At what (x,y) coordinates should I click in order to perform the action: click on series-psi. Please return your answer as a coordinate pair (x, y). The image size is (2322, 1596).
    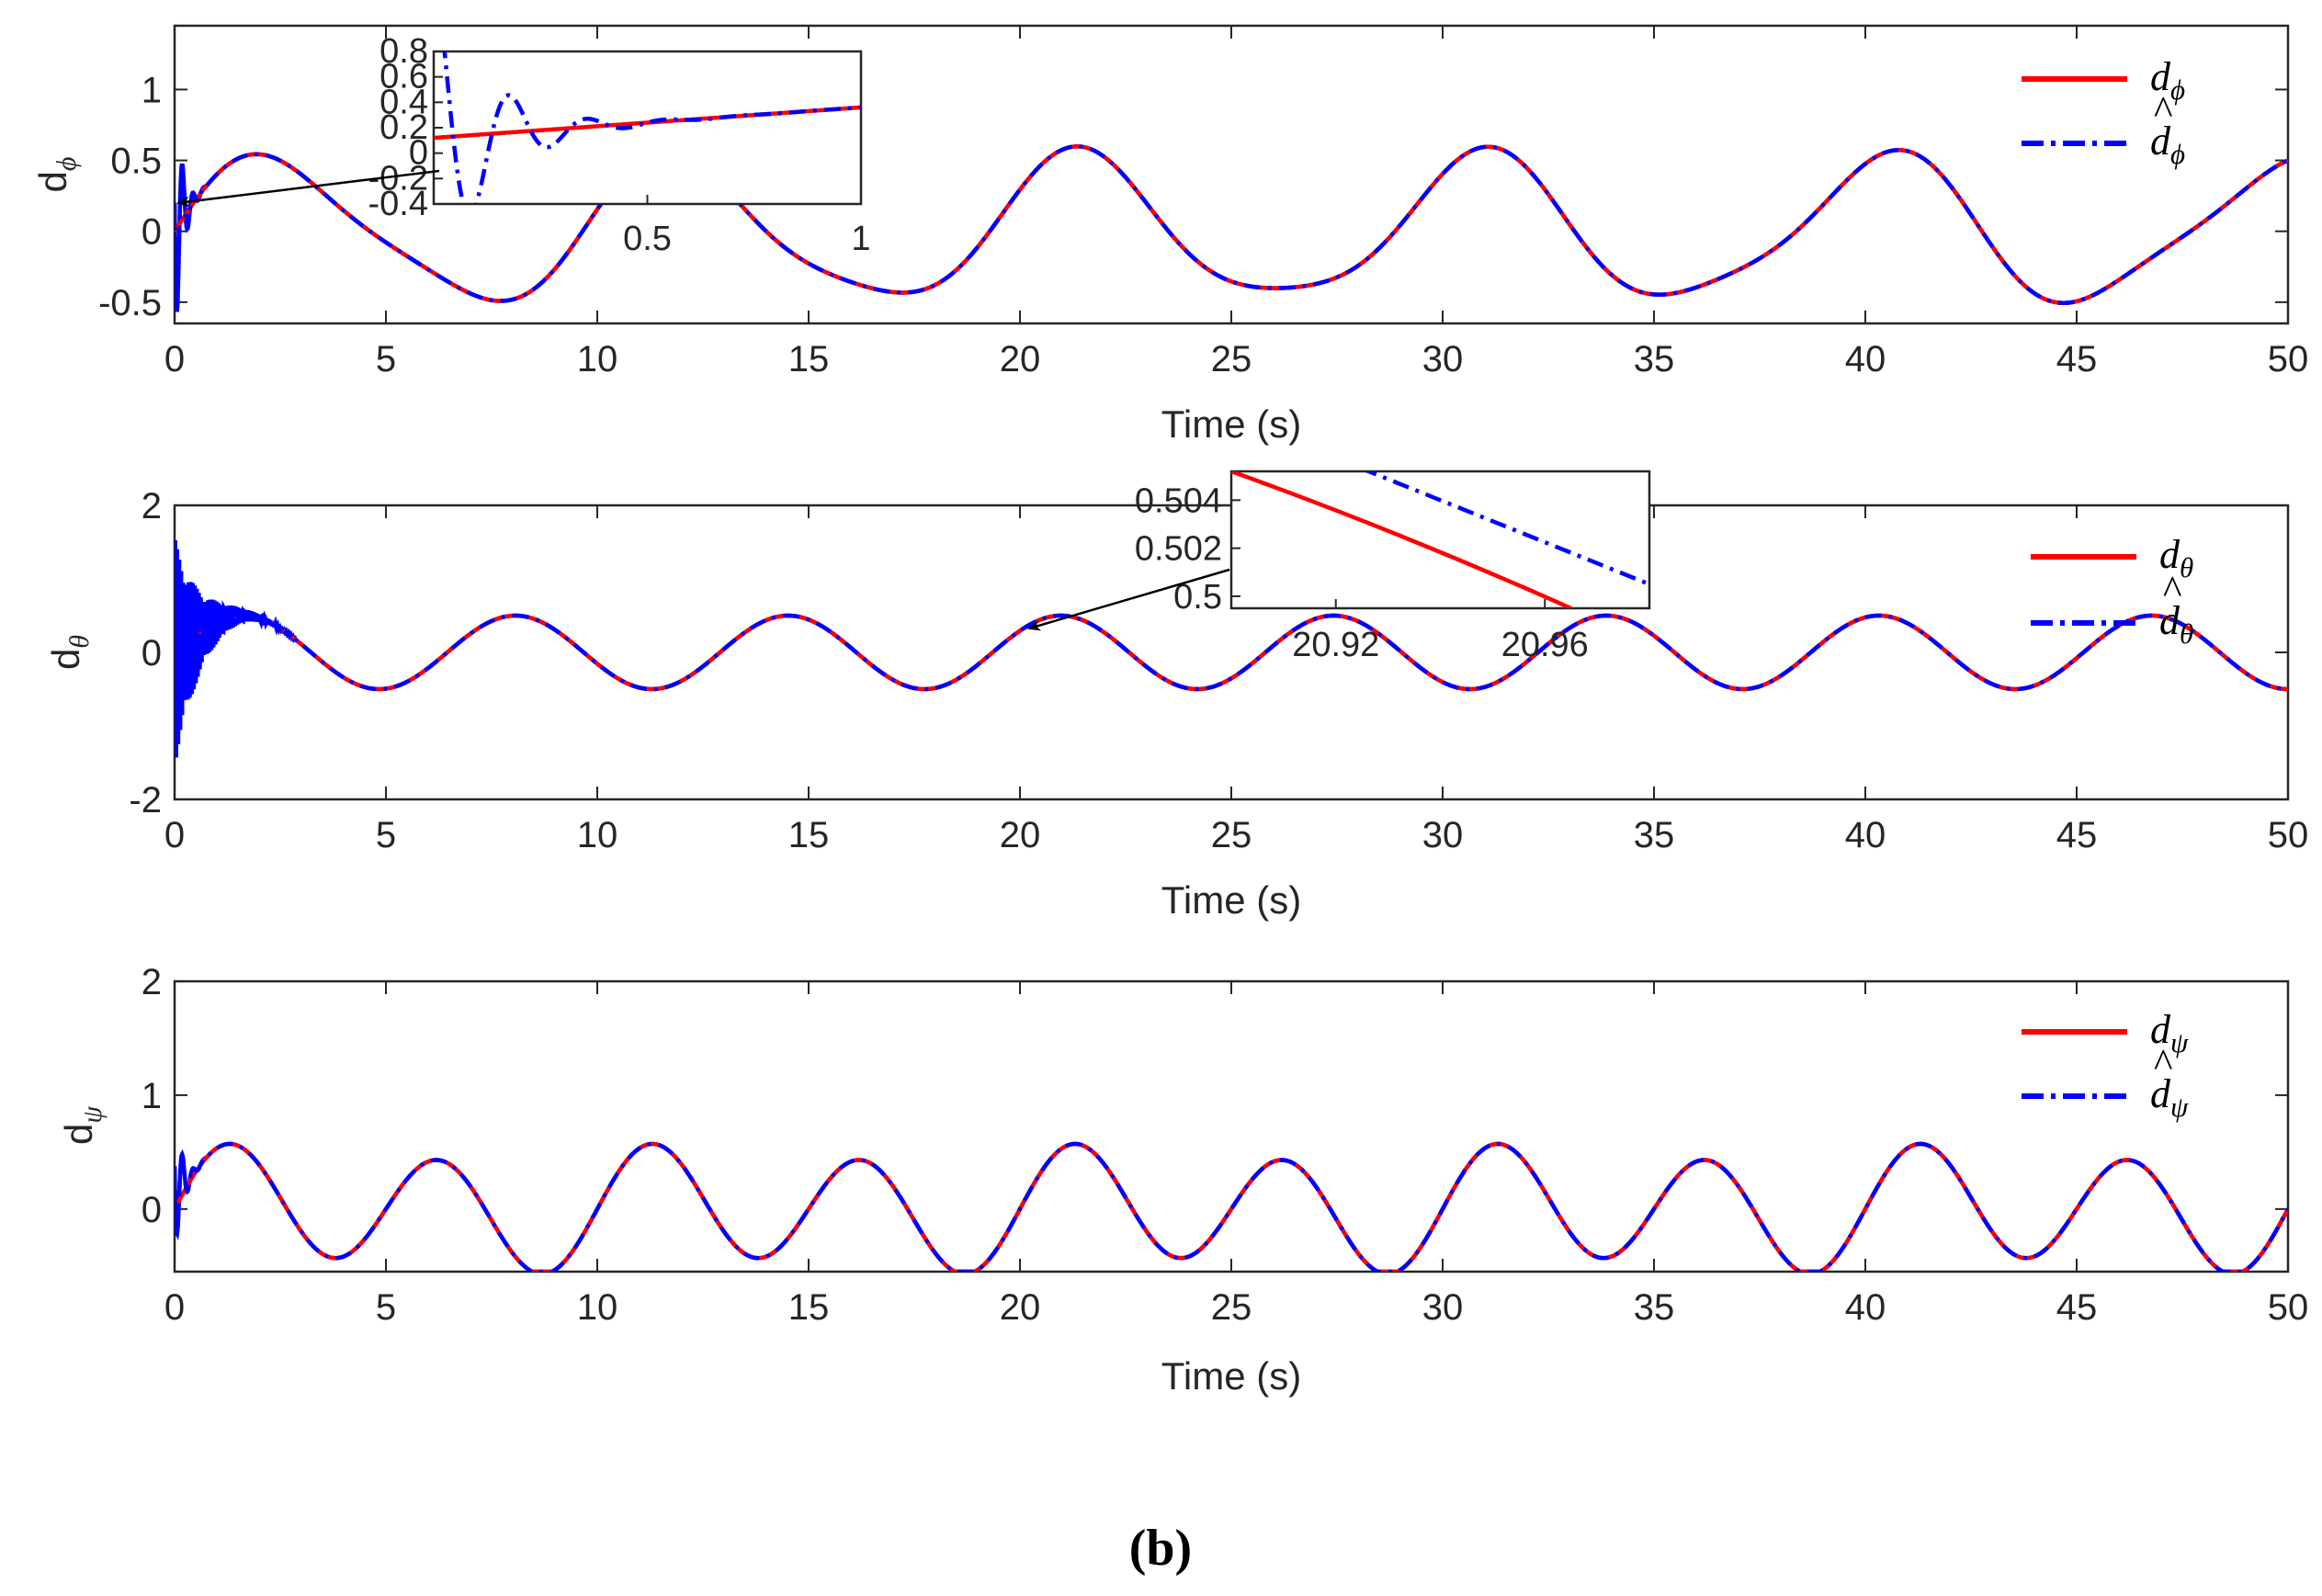
    Looking at the image, I should click on (1231, 1206).